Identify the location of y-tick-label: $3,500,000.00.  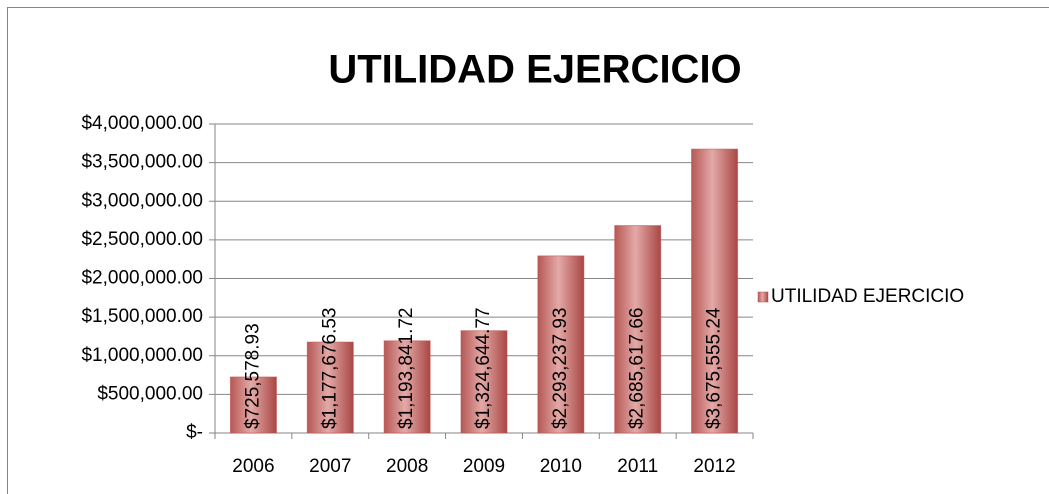
(142, 162).